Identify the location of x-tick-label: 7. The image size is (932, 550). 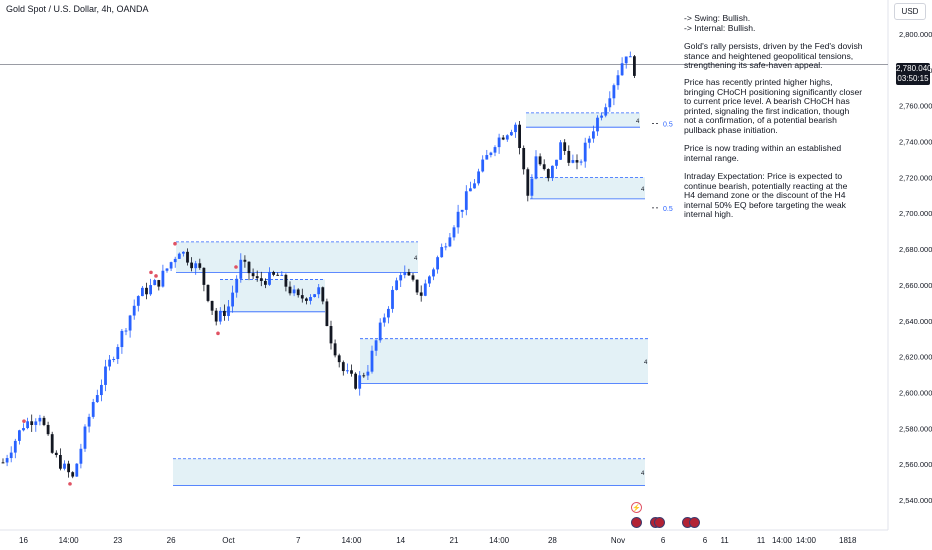
(298, 540).